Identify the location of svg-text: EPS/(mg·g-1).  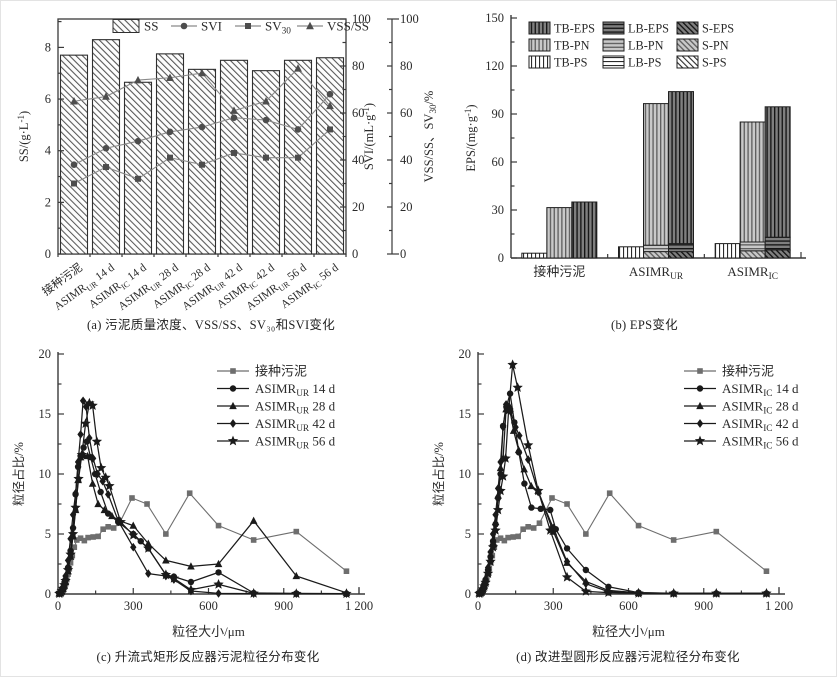
(470, 137).